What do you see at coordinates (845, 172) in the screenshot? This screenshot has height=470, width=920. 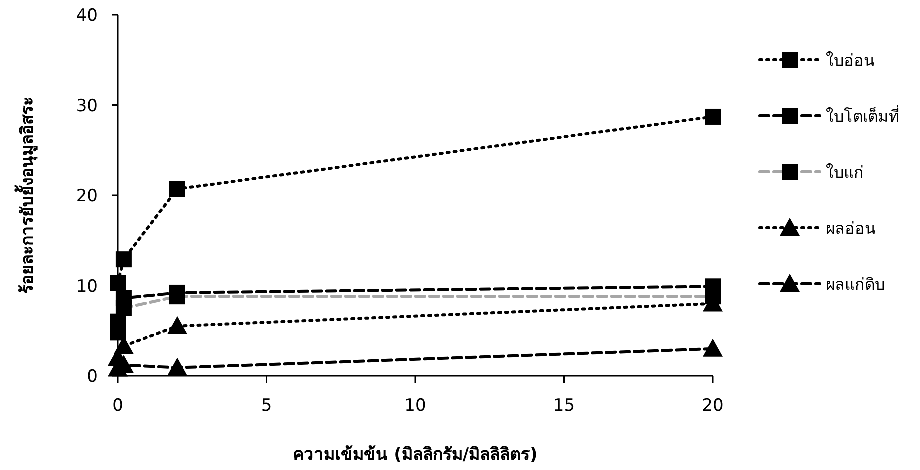 I see `legend-label: ใบแก่` at bounding box center [845, 172].